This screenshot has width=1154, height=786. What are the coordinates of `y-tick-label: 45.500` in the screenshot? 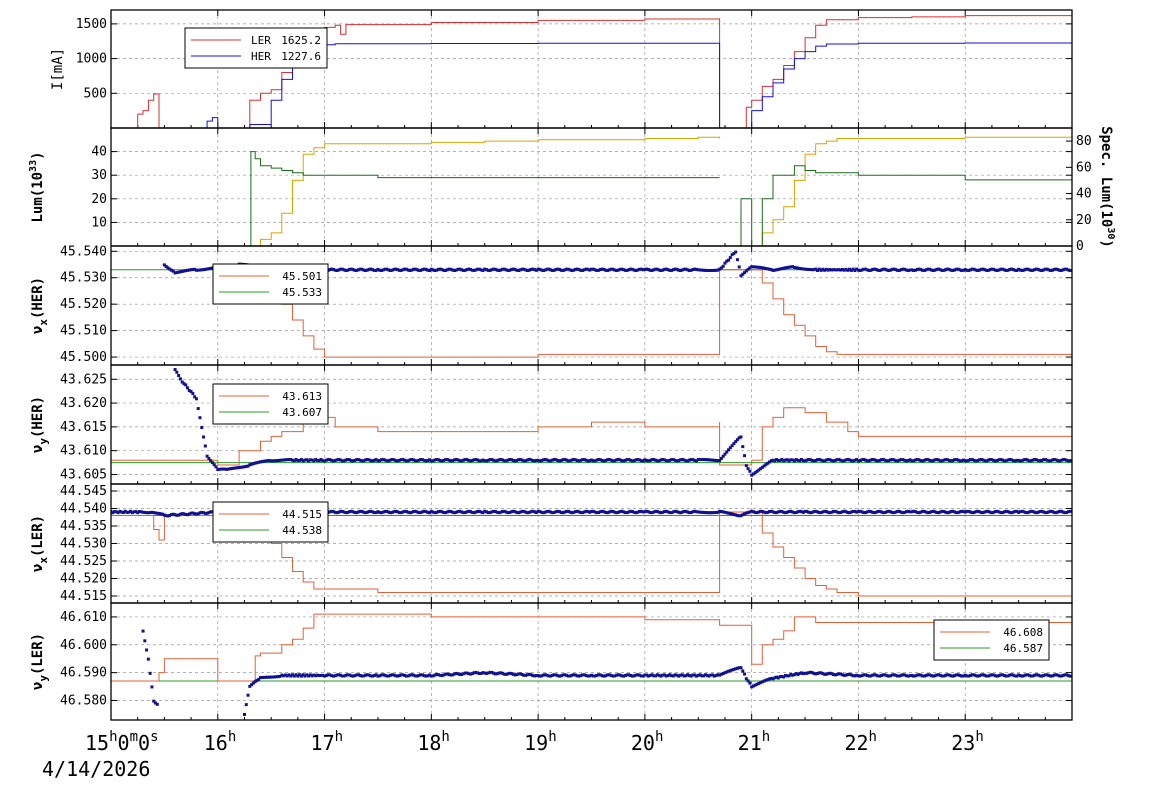 It's located at (83, 357).